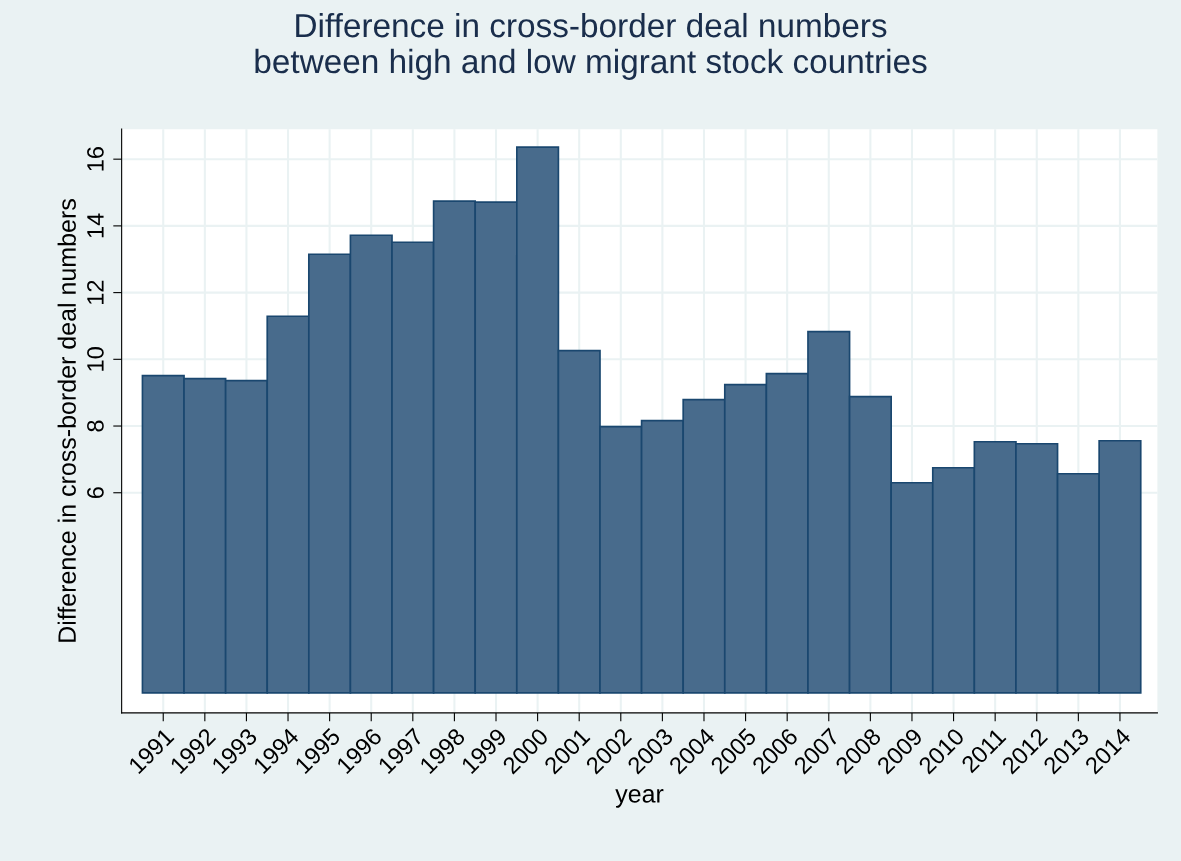  Describe the element at coordinates (95, 426) in the screenshot. I see `y-tick-label: 8` at that location.